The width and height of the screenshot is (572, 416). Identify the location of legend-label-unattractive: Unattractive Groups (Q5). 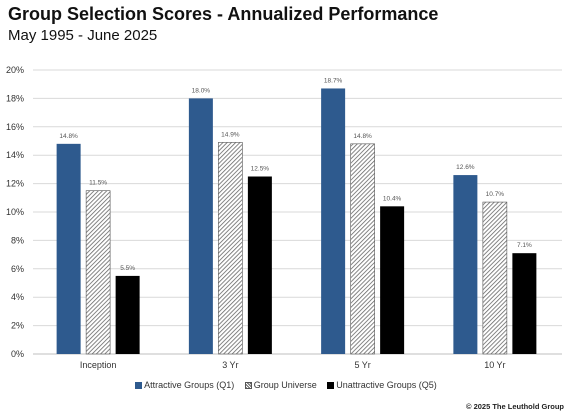
(386, 385).